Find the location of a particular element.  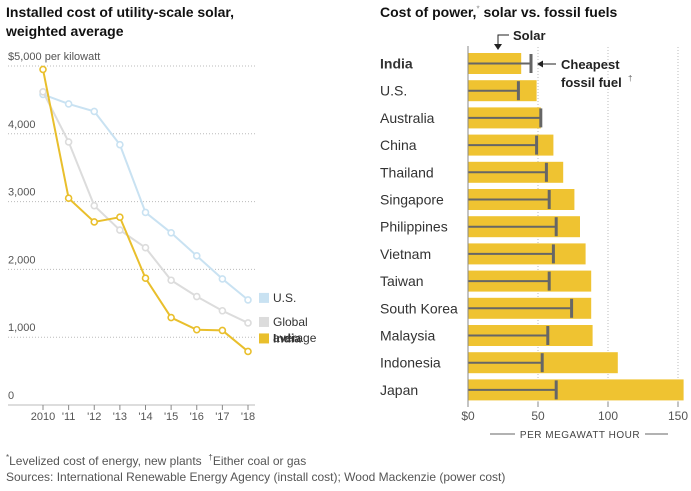

annotation-fossil-arrowhead is located at coordinates (540, 64).